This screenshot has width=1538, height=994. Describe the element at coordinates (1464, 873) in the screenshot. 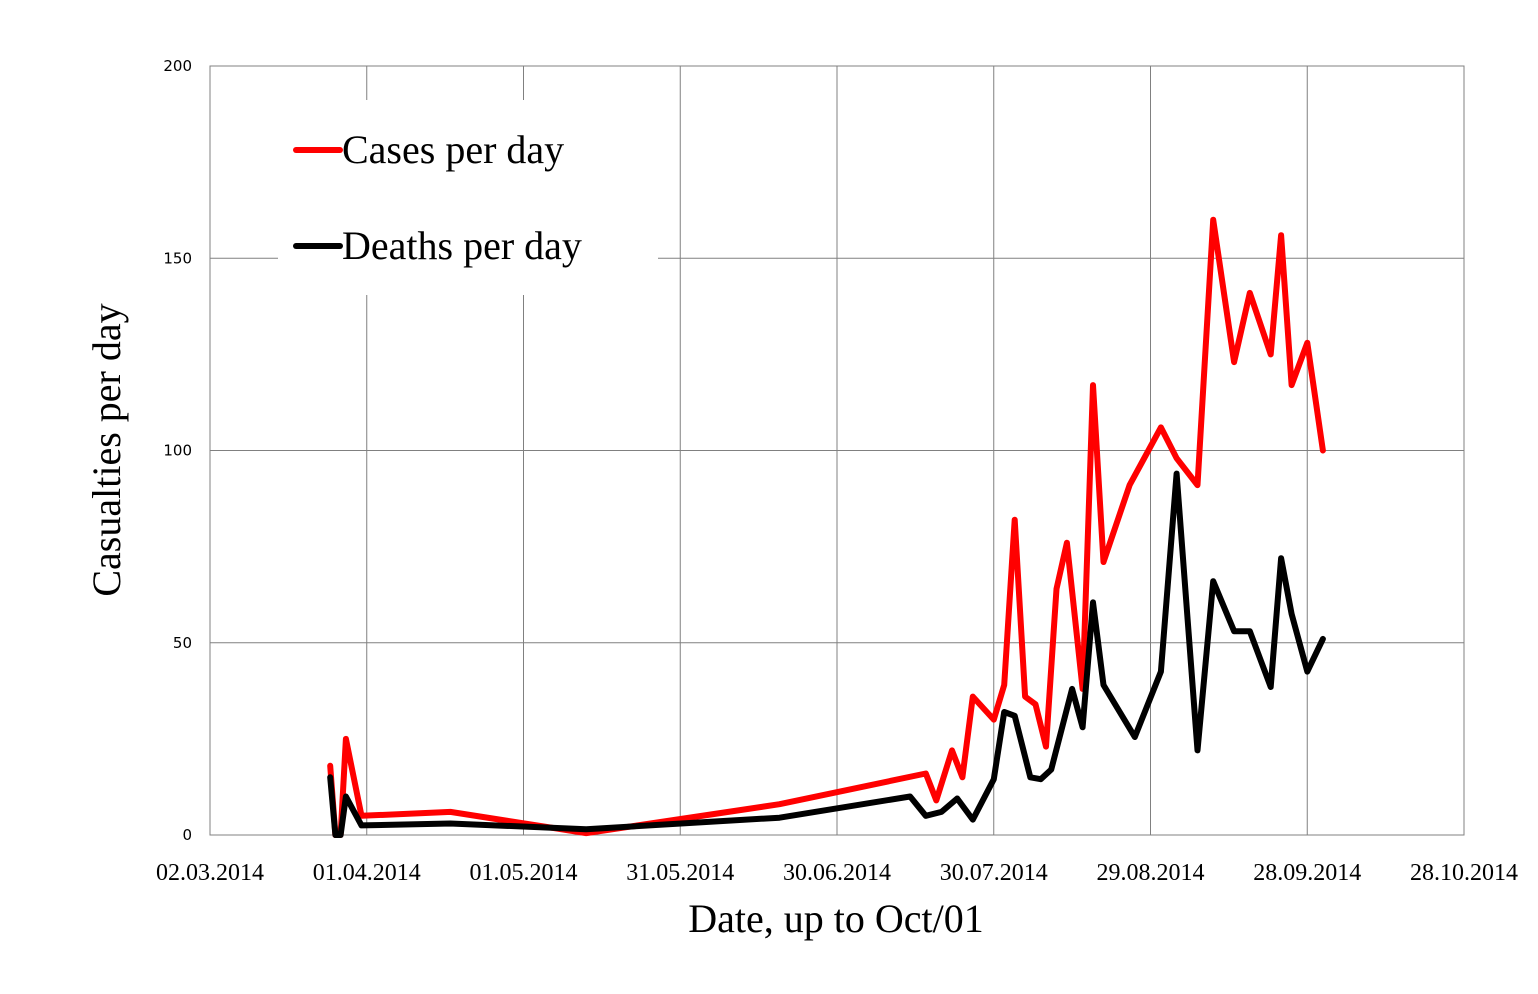

I see `x-tick-label-8: 28.10.2014` at that location.